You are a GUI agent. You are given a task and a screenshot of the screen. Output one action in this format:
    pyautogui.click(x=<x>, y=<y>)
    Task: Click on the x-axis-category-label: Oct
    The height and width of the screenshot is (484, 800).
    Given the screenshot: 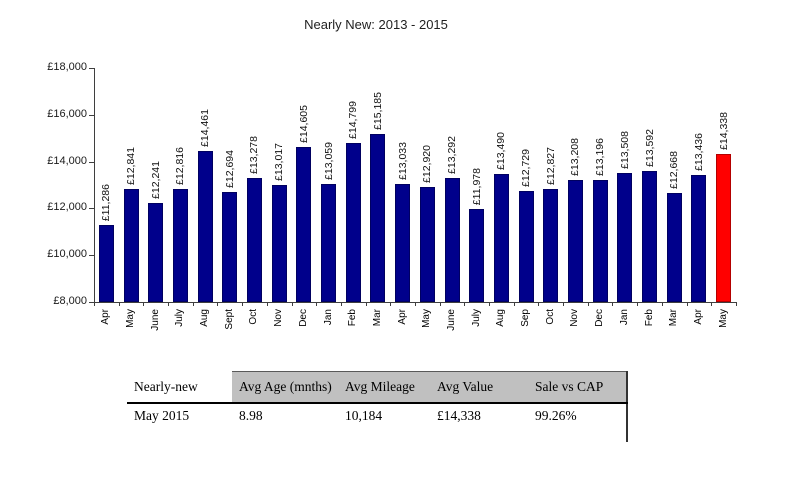 What is the action you would take?
    pyautogui.click(x=550, y=317)
    